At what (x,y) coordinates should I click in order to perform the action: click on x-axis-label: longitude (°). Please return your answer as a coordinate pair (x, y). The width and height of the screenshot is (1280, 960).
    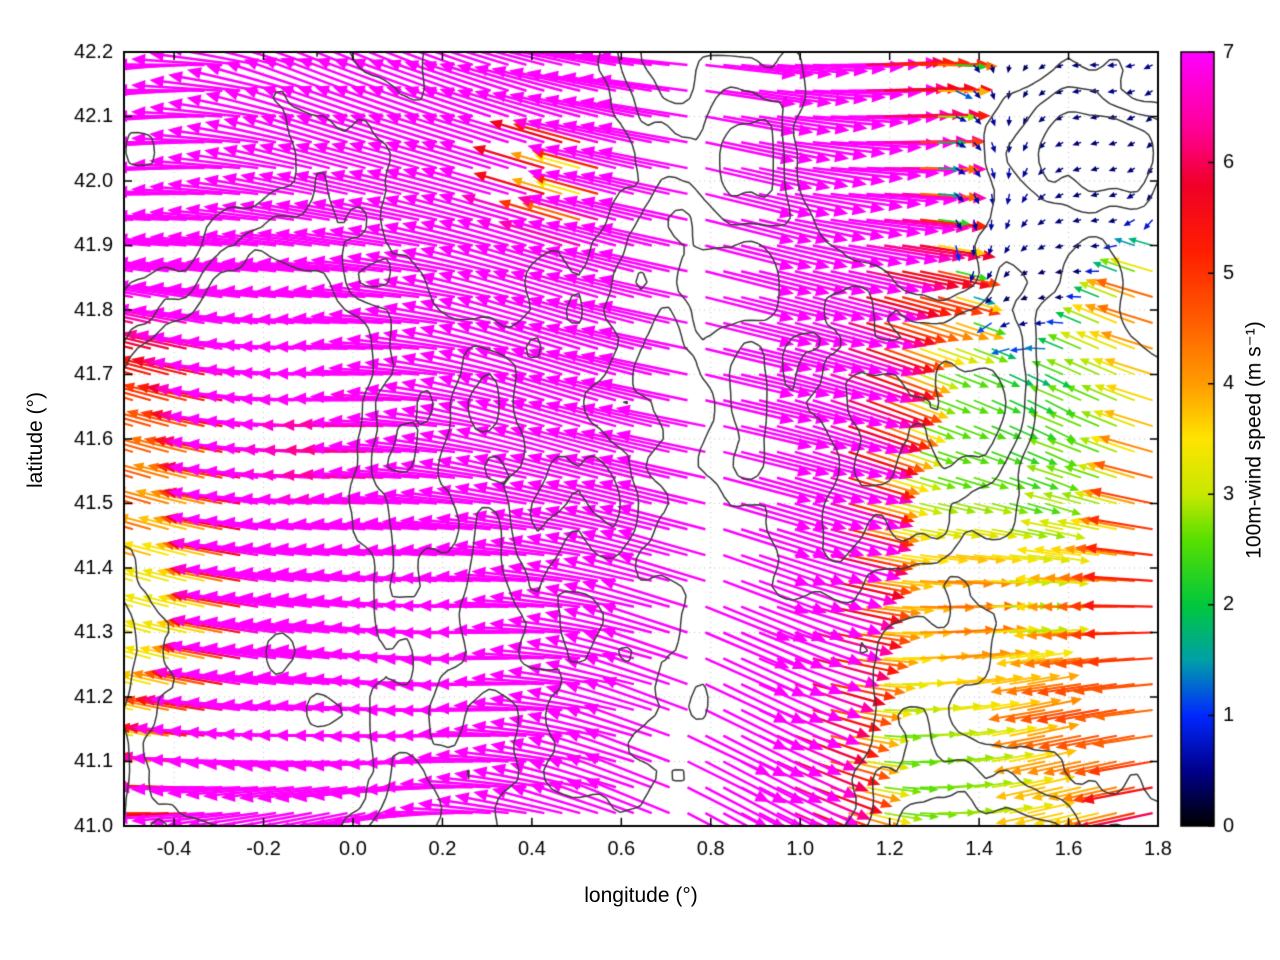
    Looking at the image, I should click on (641, 895).